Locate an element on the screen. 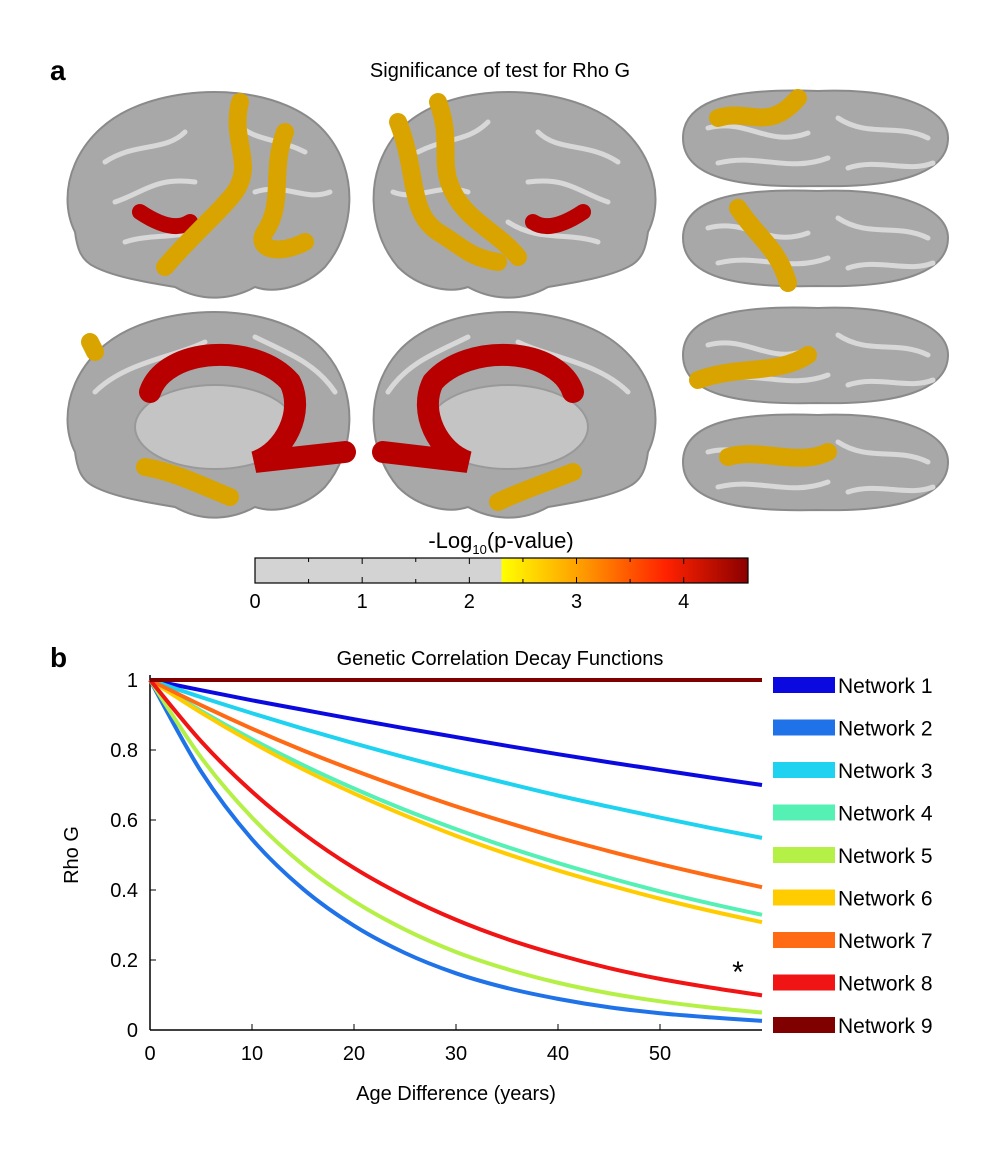 This screenshot has width=1003, height=1160. chart-title: Genetic Correlation Decay Functions is located at coordinates (500, 659).